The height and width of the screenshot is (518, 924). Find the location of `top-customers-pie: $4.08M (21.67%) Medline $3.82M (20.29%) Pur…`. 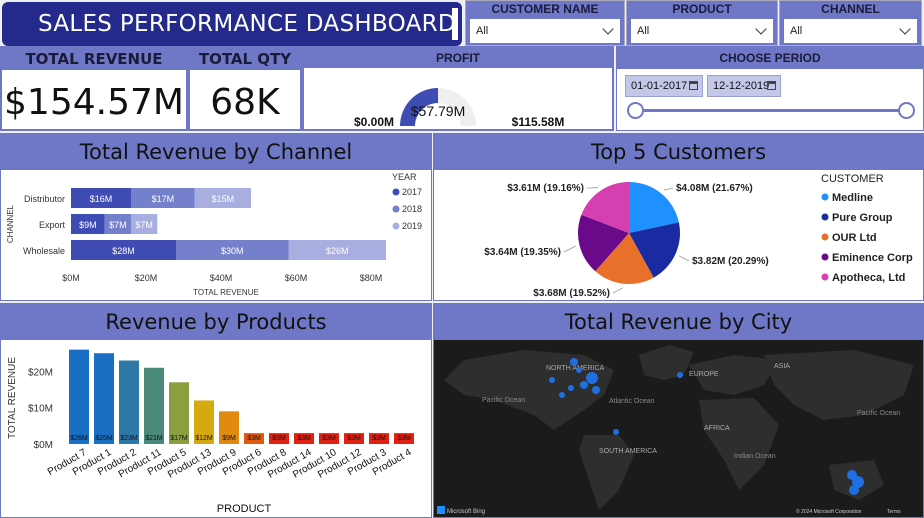

top-customers-pie: $4.08M (21.67%) Medline $3.82M (20.29%) Pur… is located at coordinates (698, 236).